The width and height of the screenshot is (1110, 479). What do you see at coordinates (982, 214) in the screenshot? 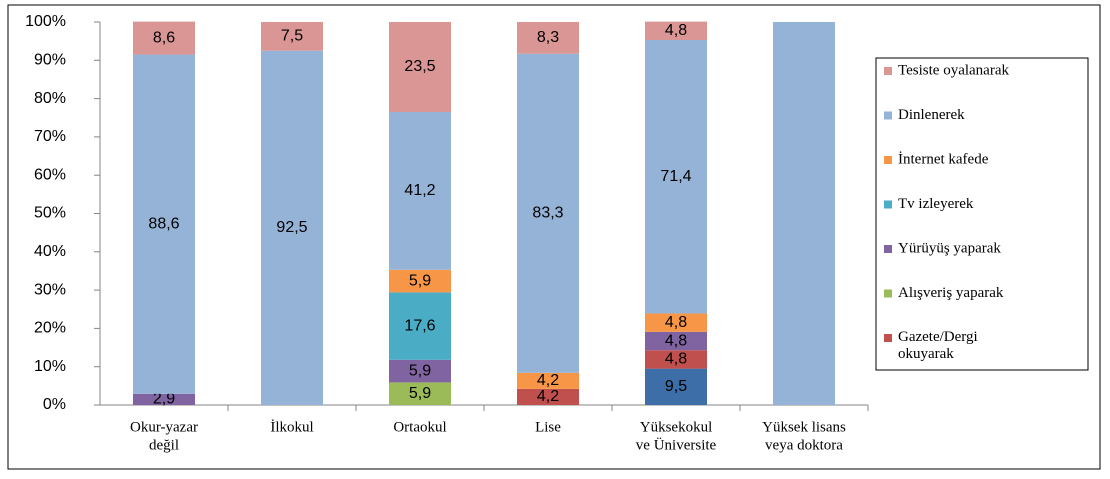
I see `legend-box` at bounding box center [982, 214].